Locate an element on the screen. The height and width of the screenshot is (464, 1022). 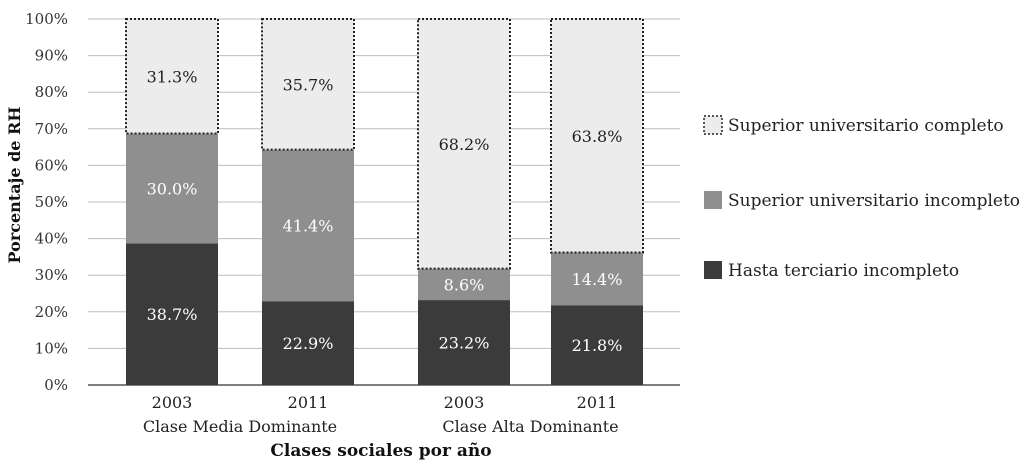
group-label: Clase Media Dominante is located at coordinates (240, 426).